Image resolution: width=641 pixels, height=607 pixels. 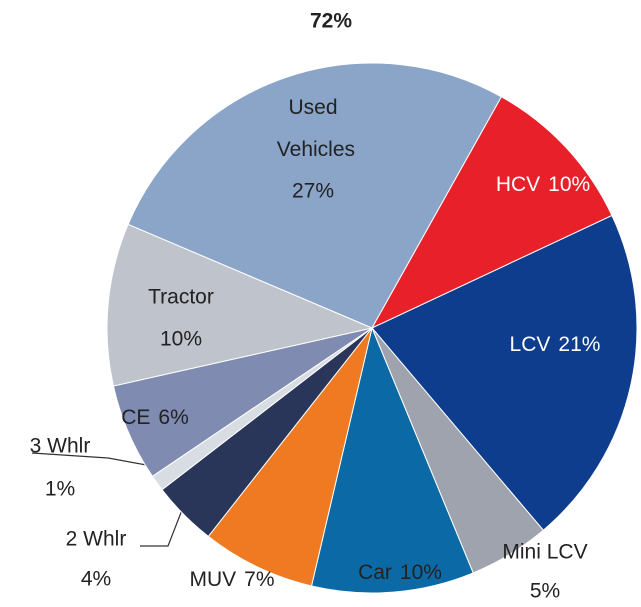 What do you see at coordinates (313, 128) in the screenshot?
I see `slice-name: Used Vehicles` at bounding box center [313, 128].